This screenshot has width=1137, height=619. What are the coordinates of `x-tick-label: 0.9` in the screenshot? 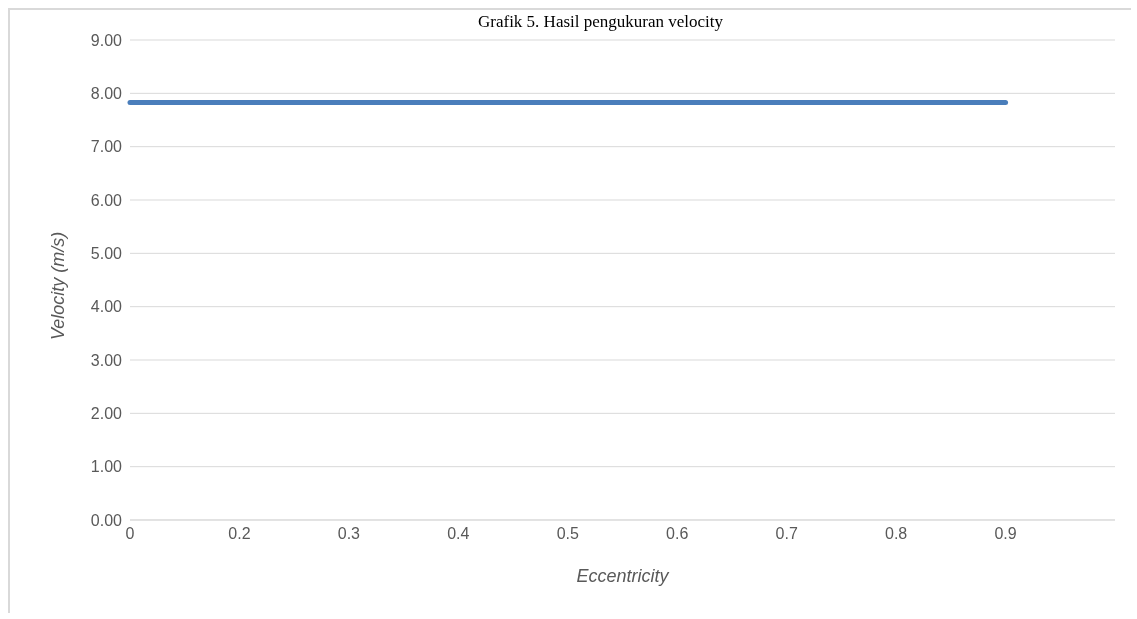 It's located at (1005, 534).